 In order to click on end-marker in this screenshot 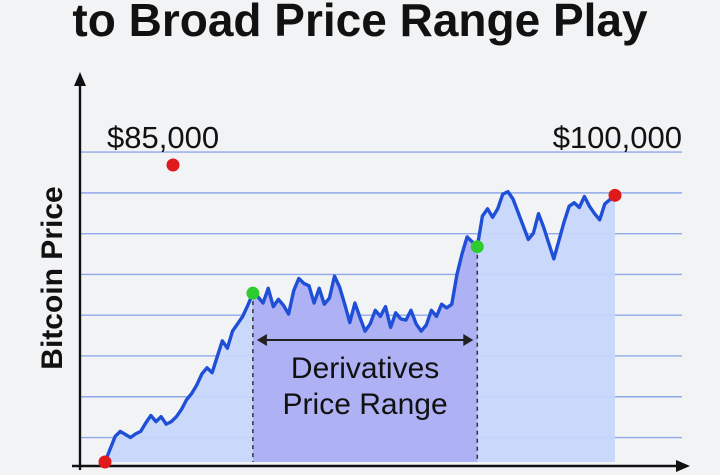, I will do `click(615, 195)`.